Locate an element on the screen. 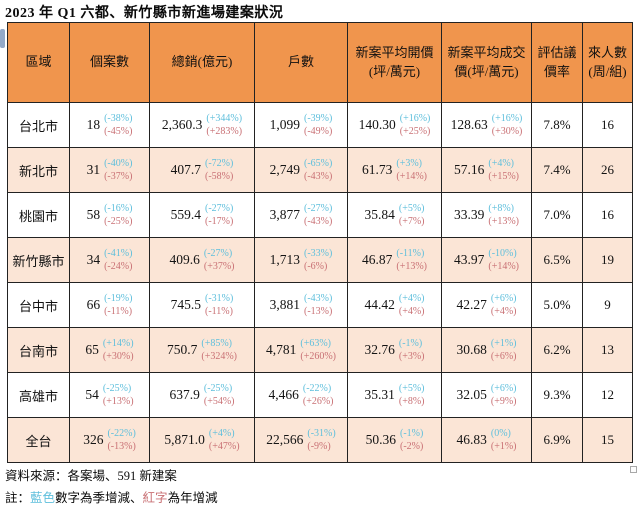 The height and width of the screenshot is (507, 640). page-title: 2023 年 Q1 六都、新竹縣市新進場建案狀況 is located at coordinates (144, 13).